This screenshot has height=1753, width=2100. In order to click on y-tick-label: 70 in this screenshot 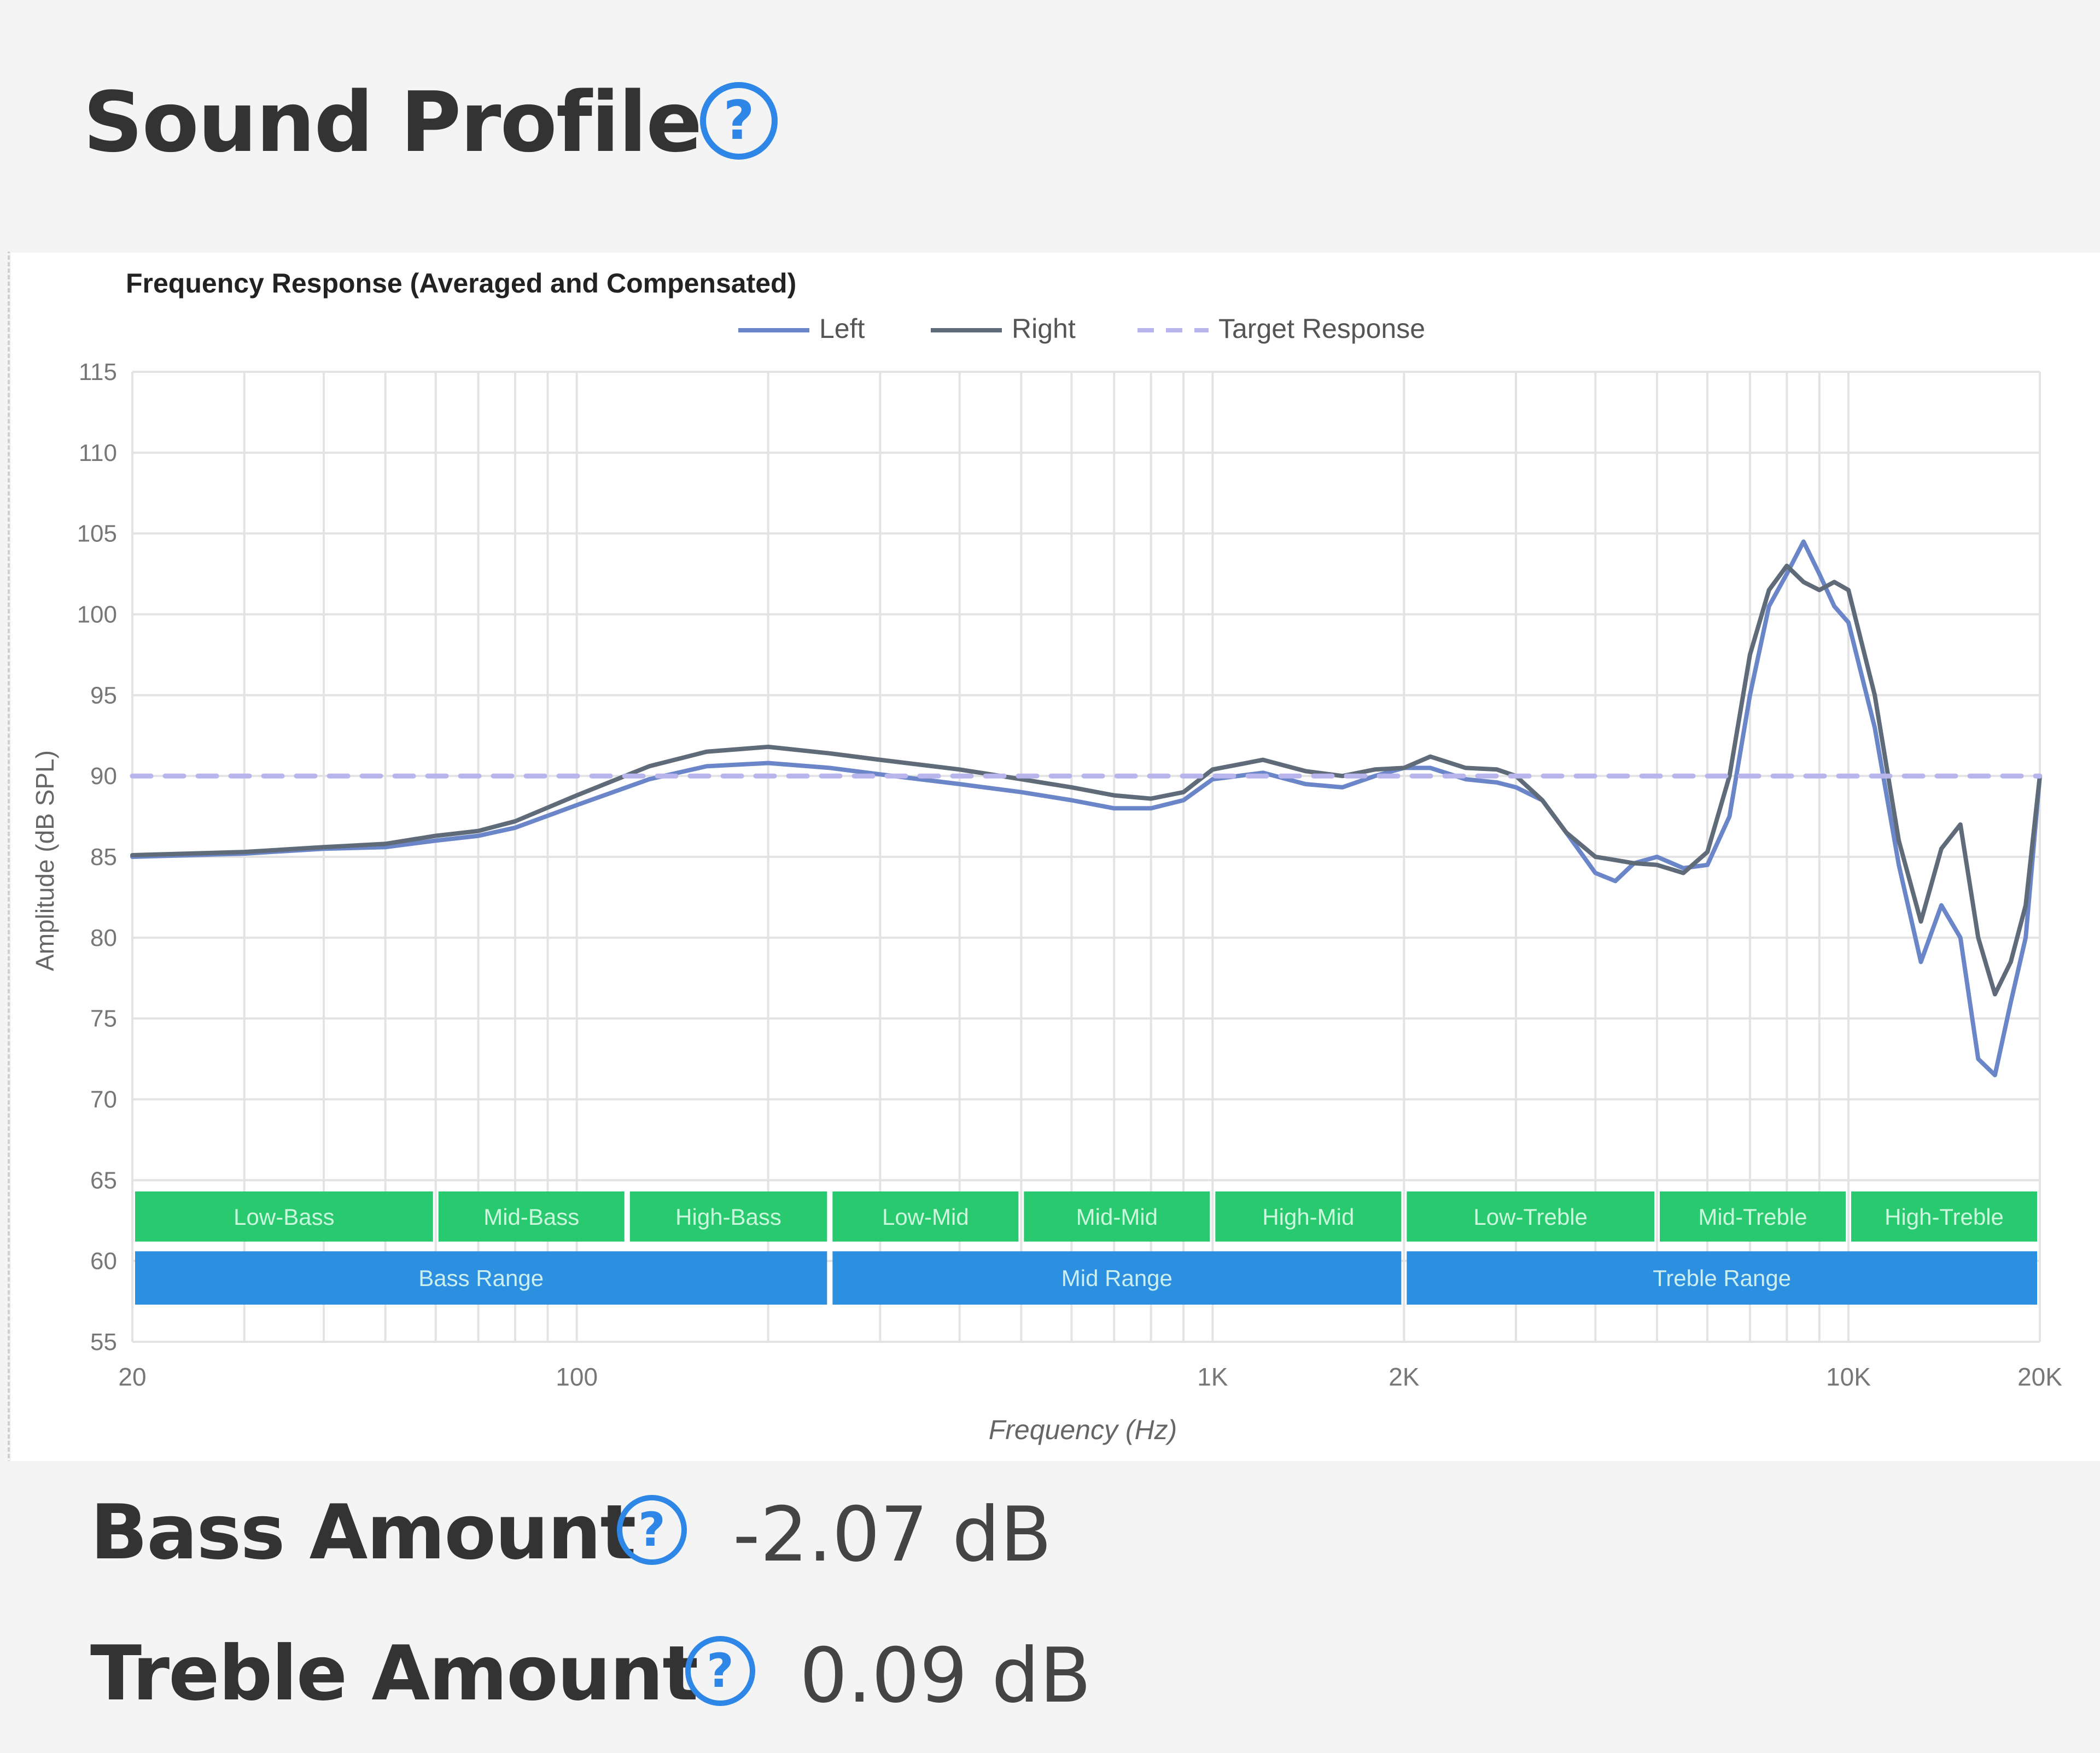, I will do `click(103, 1099)`.